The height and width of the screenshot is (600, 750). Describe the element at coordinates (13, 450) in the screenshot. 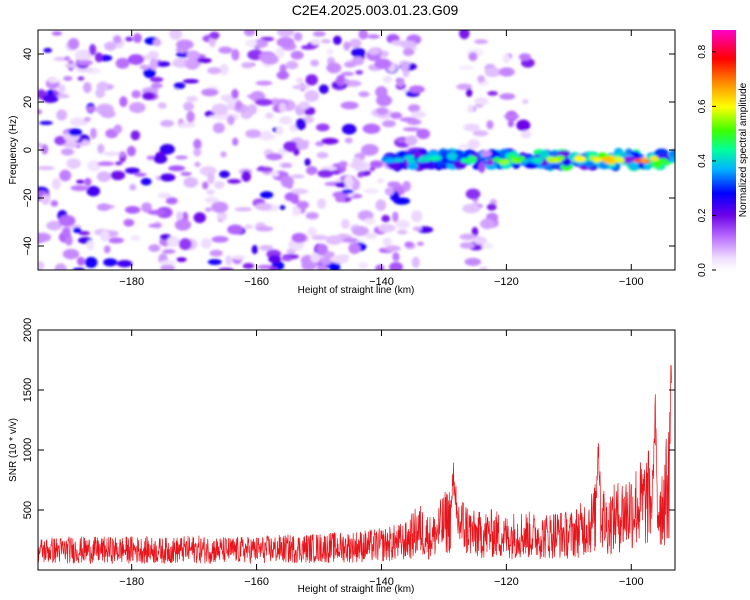

I see `snr-y-axis-label: SNR (10 * v/v)` at that location.